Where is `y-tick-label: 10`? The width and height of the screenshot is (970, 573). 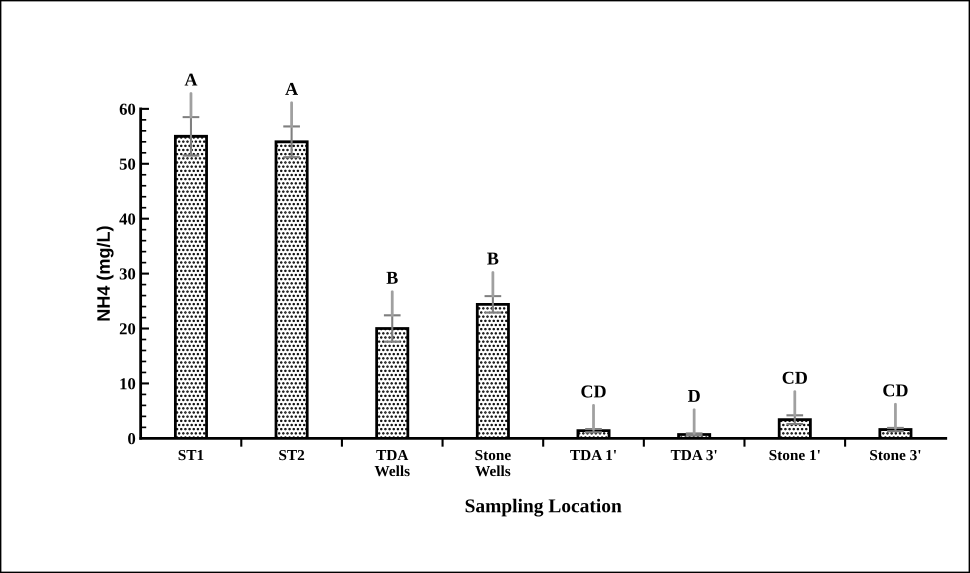
y-tick-label: 10 is located at coordinates (128, 384).